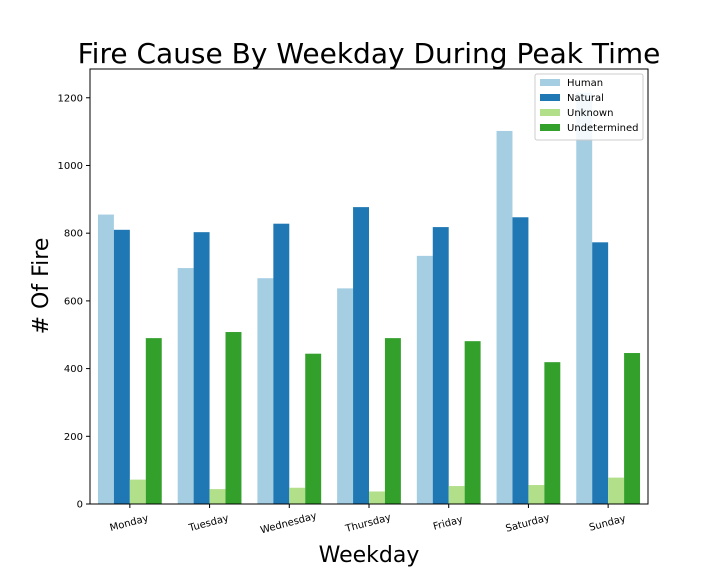 This screenshot has width=720, height=576. What do you see at coordinates (607, 523) in the screenshot?
I see `x-tick-label: Sunday` at bounding box center [607, 523].